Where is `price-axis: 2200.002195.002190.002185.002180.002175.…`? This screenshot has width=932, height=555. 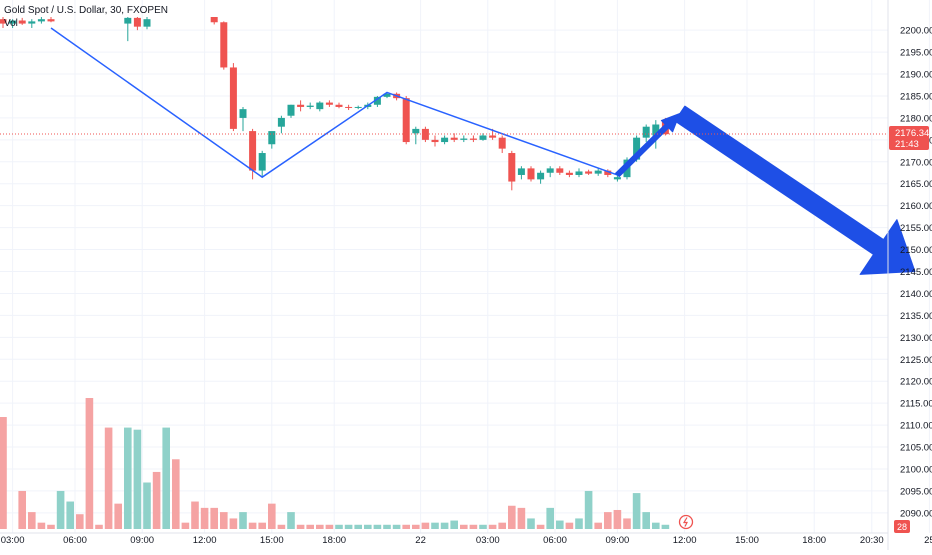 price-axis: 2200.002195.002190.002185.002180.002175.… is located at coordinates (909, 275).